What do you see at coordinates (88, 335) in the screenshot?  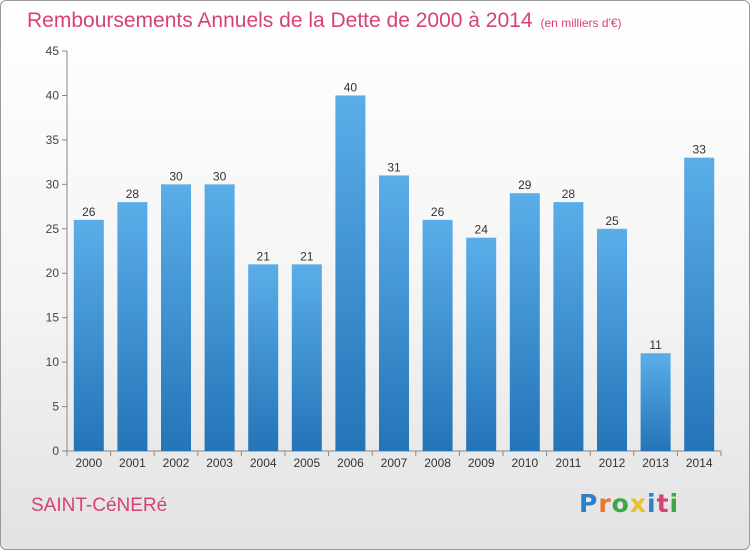 I see `bar-2000` at bounding box center [88, 335].